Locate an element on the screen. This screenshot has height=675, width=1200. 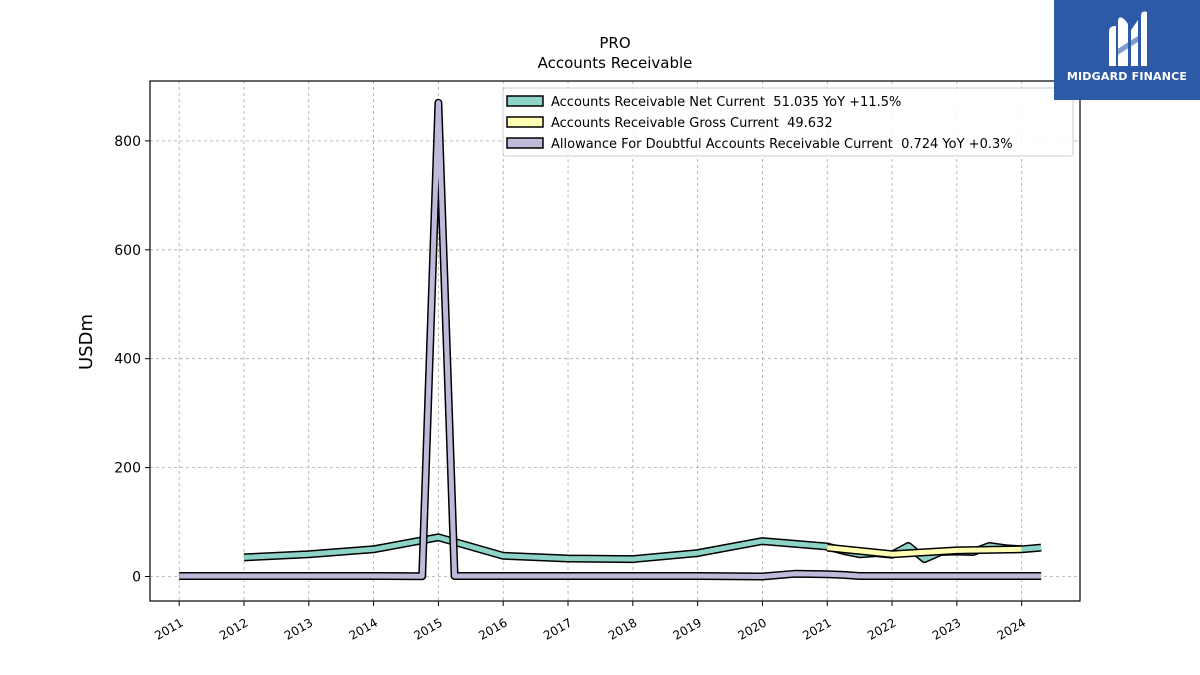
series-2-line is located at coordinates (924, 551).